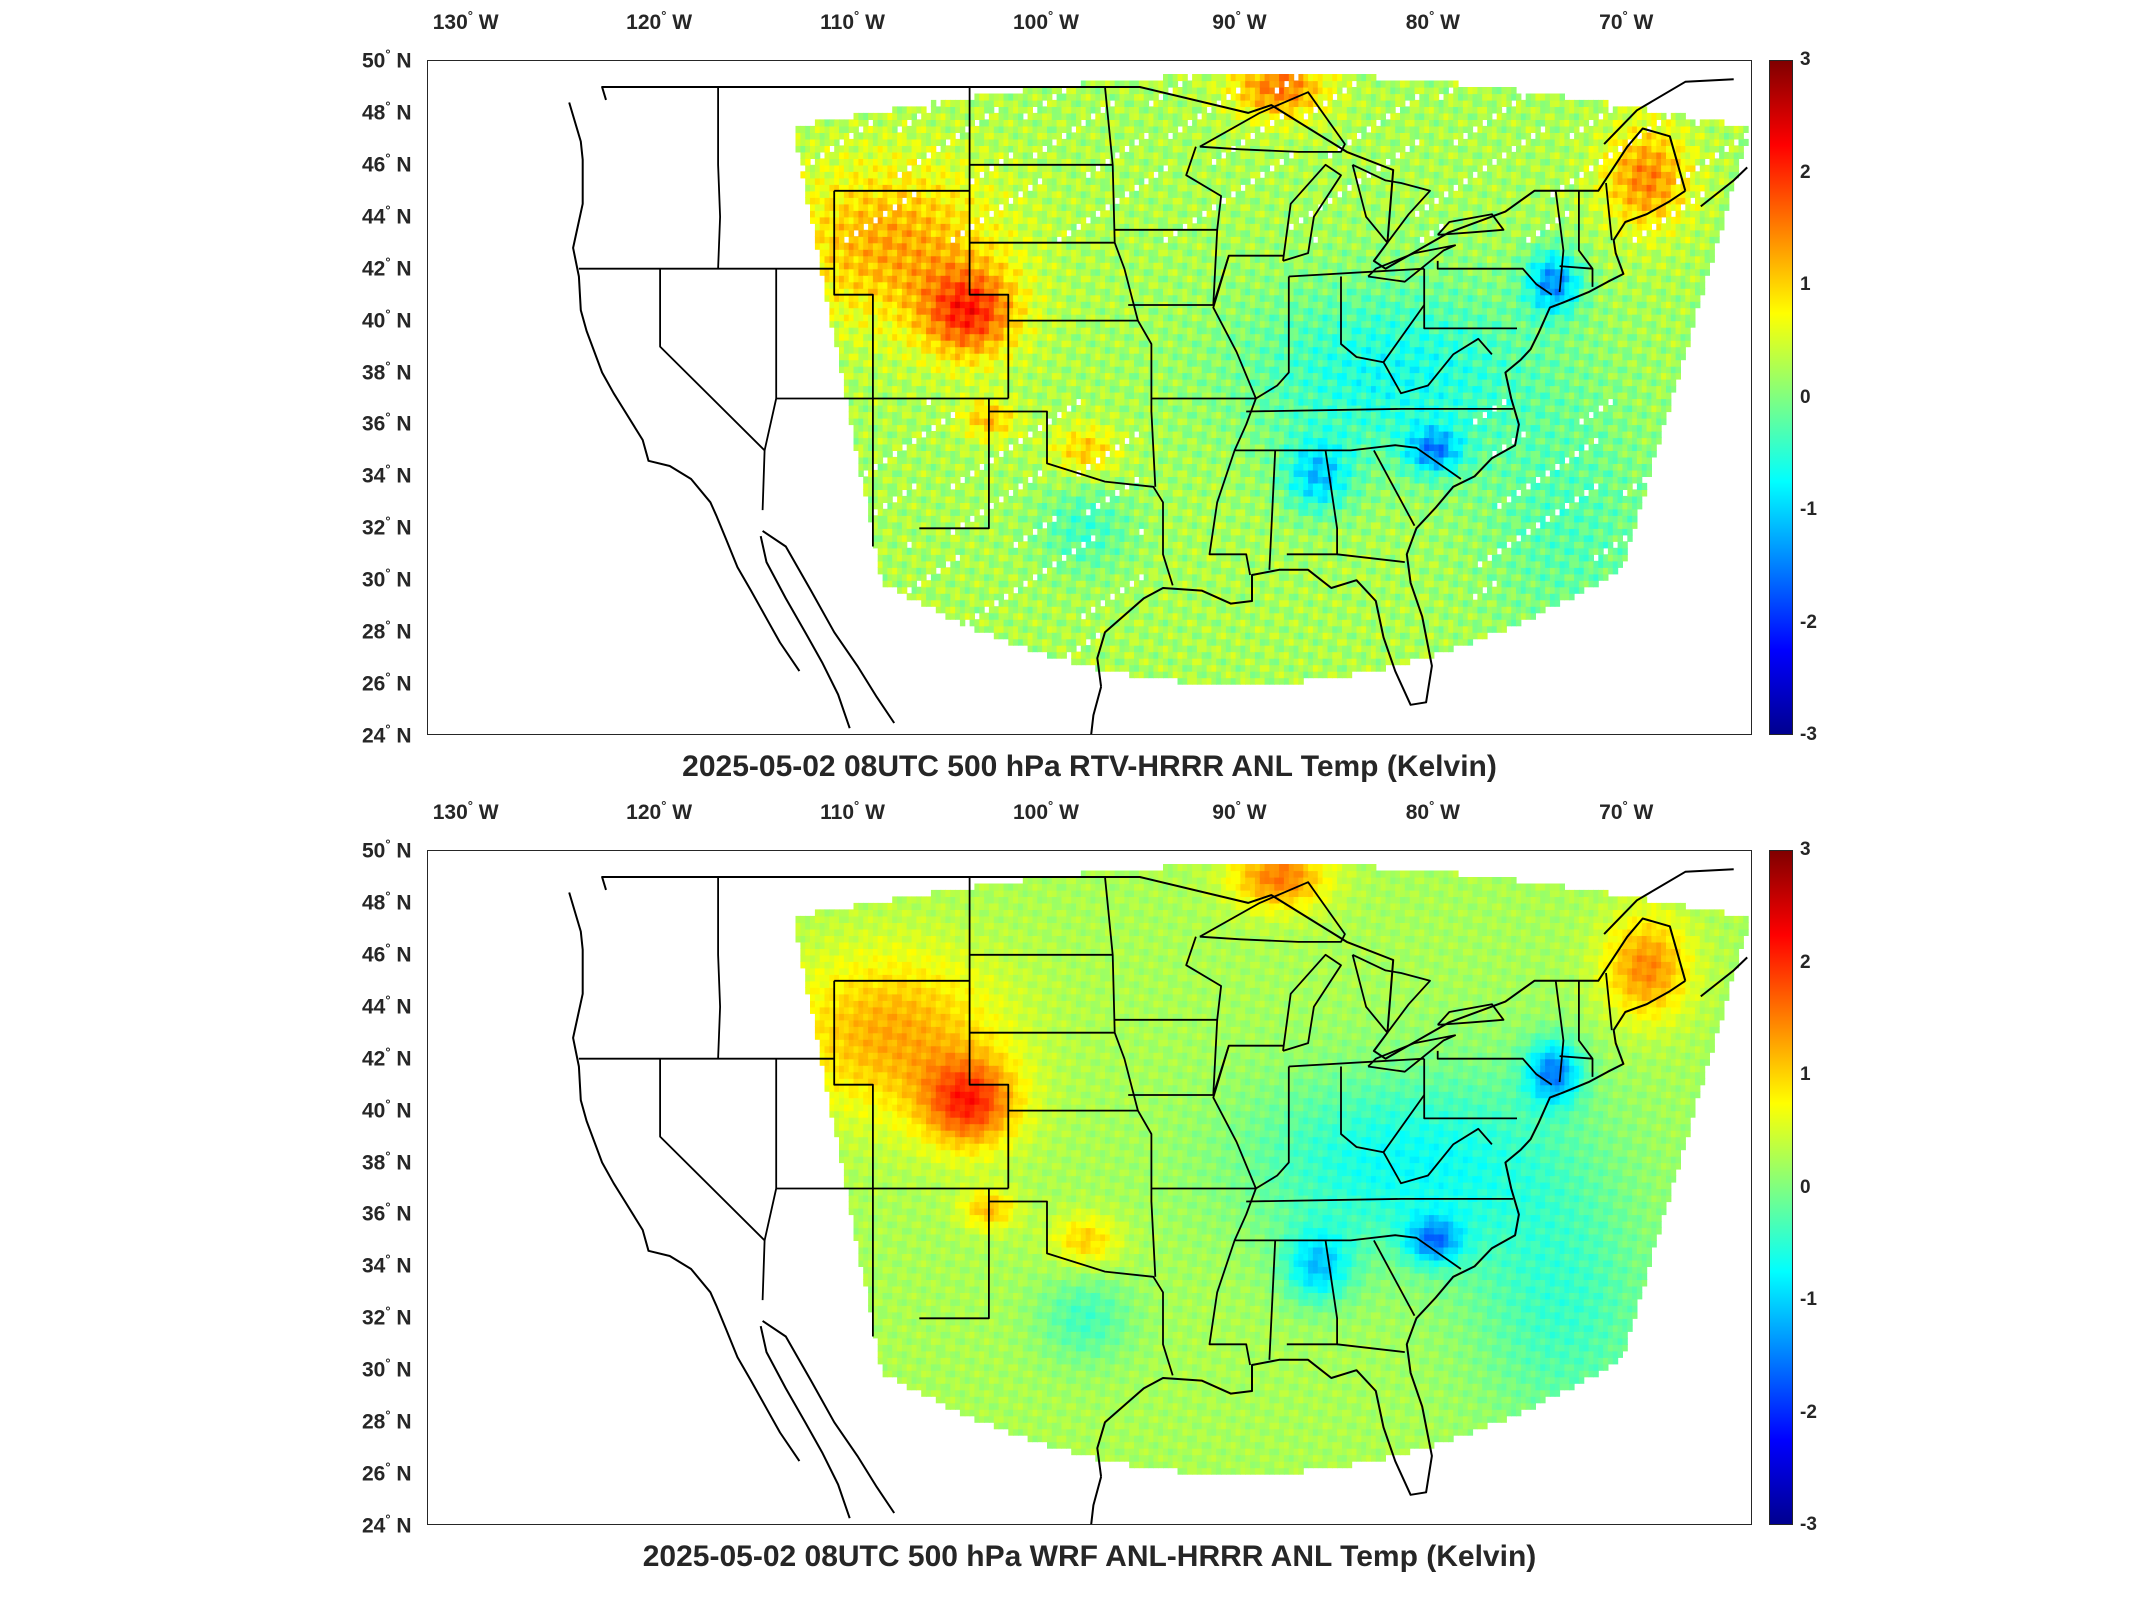 This screenshot has height=1600, width=2133. Describe the element at coordinates (387, 901) in the screenshot. I see `latitude-tick-label: 48° N` at that location.